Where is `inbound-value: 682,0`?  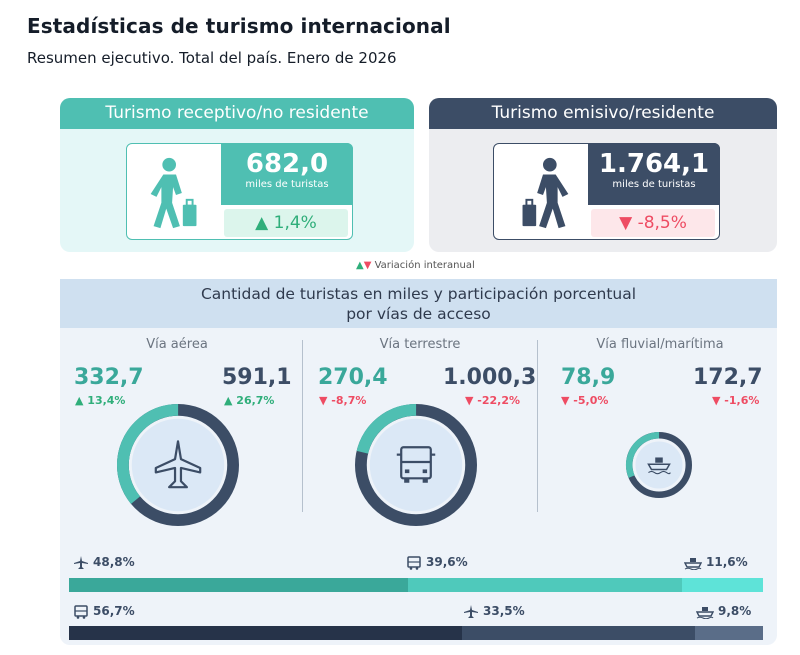
inbound-value: 682,0 is located at coordinates (287, 164).